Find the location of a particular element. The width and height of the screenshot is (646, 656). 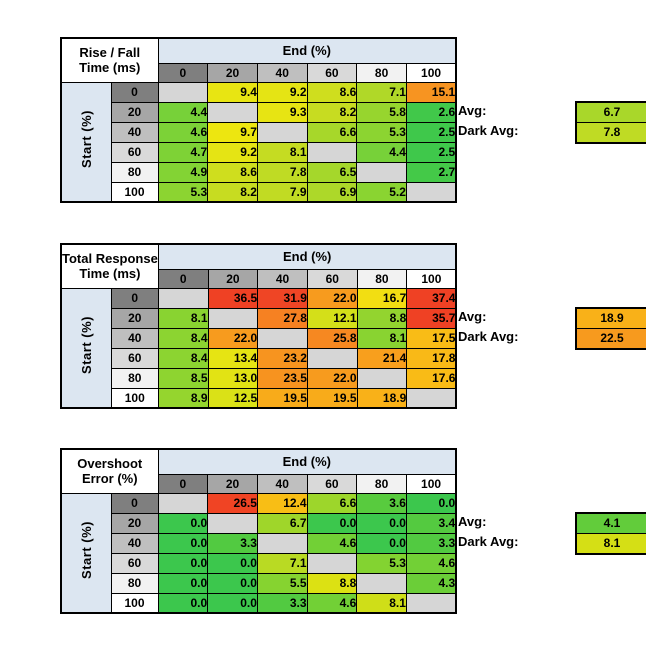

table-row: 20 8.1 27.8 12.1 8.8 35.7 is located at coordinates (259, 318).